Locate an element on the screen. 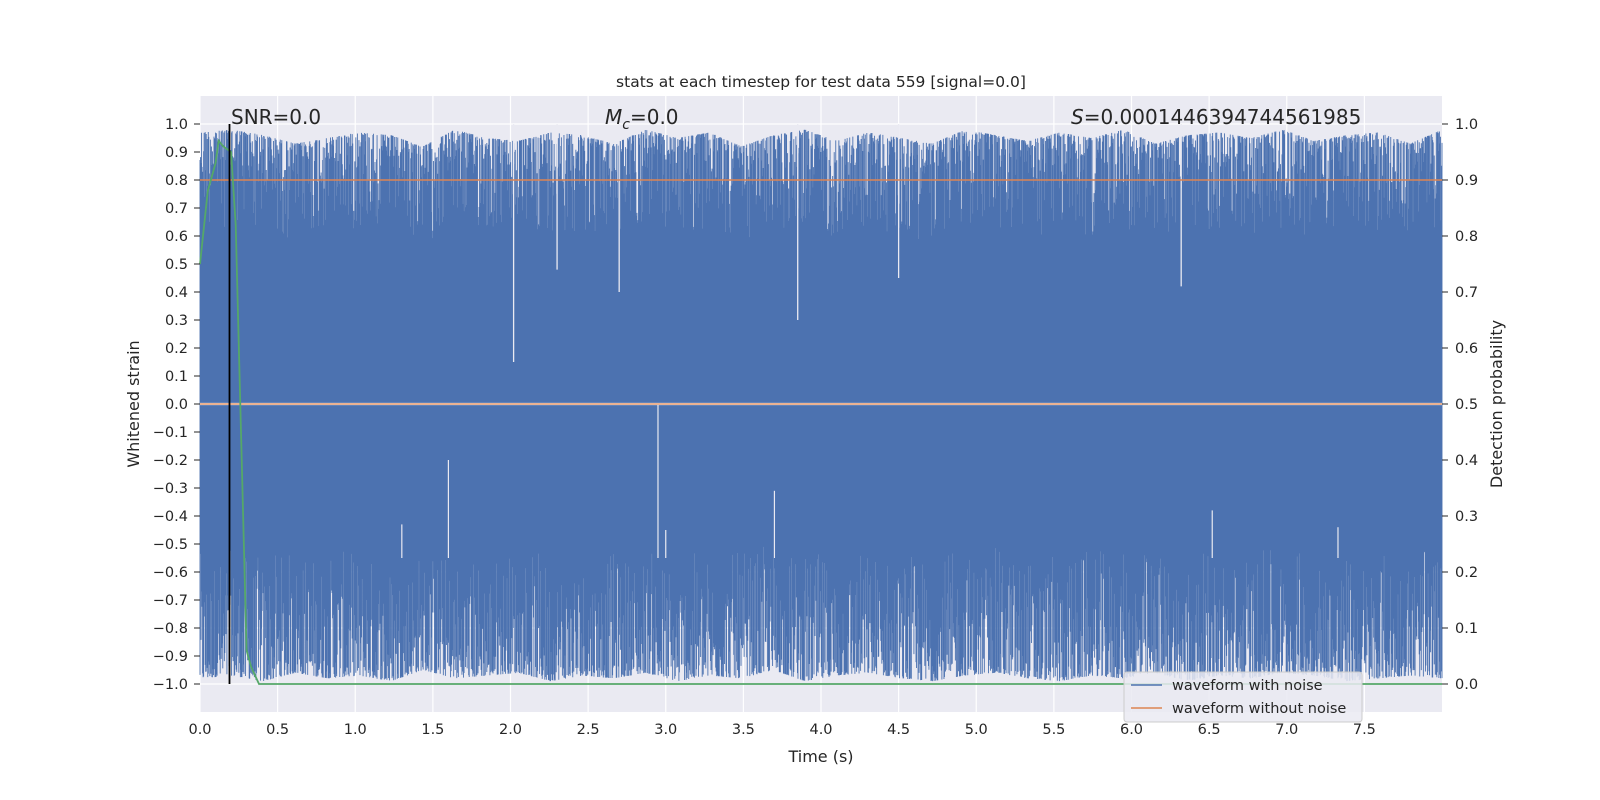  y-left-axis-label: Whitened strain is located at coordinates (133, 403).